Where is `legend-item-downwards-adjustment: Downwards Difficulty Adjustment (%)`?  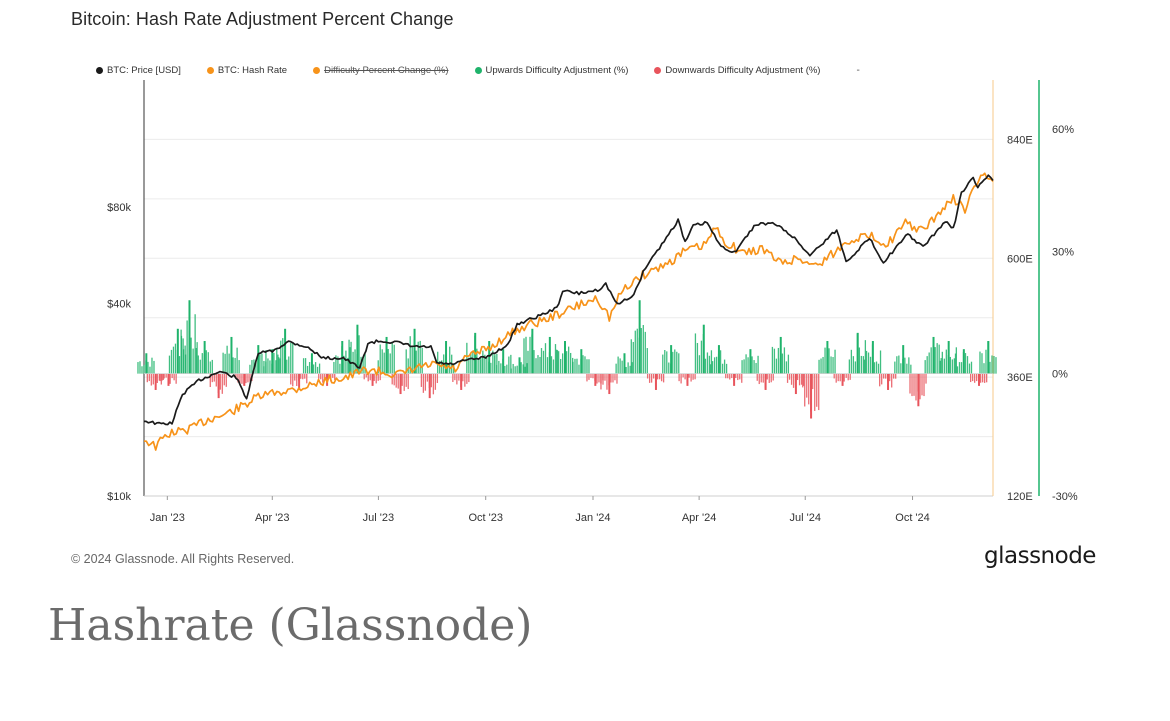
legend-item-downwards-adjustment: Downwards Difficulty Adjustment (%) is located at coordinates (737, 70).